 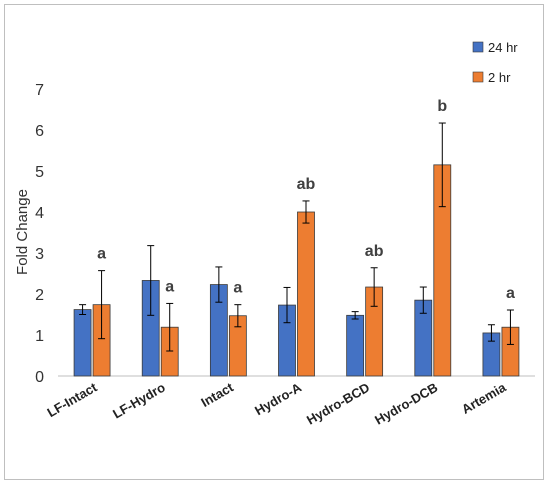 I want to click on category-label: LF-Intact, so click(x=73, y=399).